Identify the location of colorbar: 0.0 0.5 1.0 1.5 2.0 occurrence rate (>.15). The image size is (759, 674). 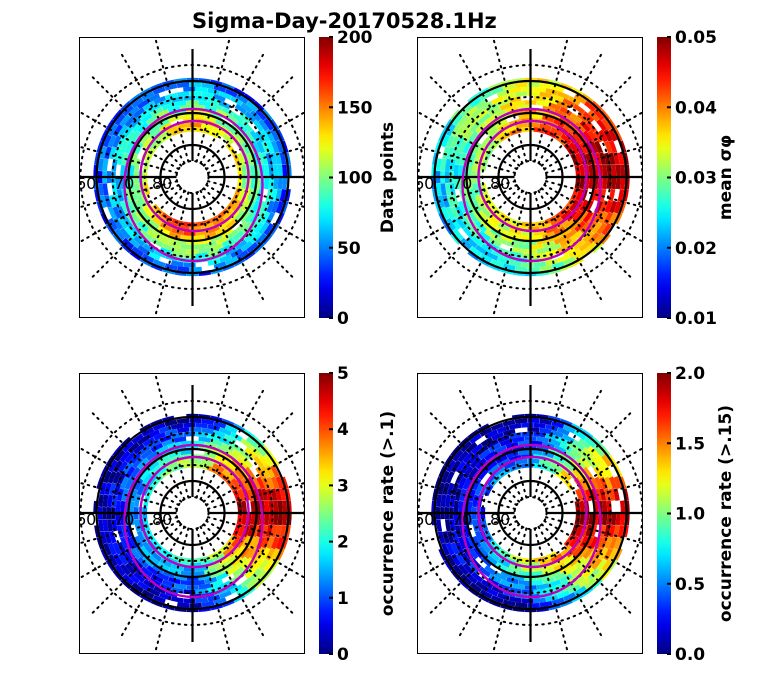
(696, 514).